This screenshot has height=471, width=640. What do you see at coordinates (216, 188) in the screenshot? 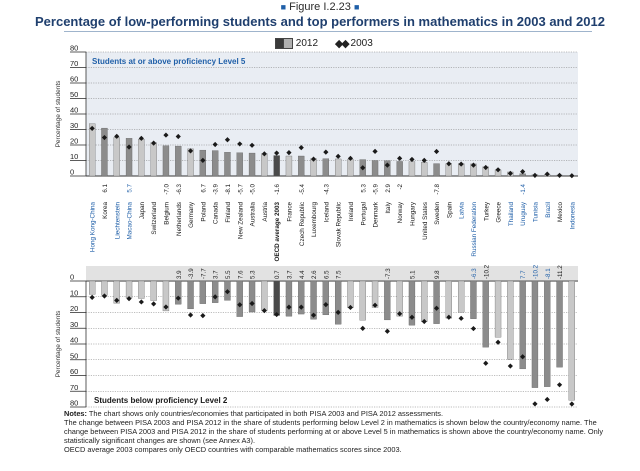
I see `top-change-label: -3.9` at bounding box center [216, 188].